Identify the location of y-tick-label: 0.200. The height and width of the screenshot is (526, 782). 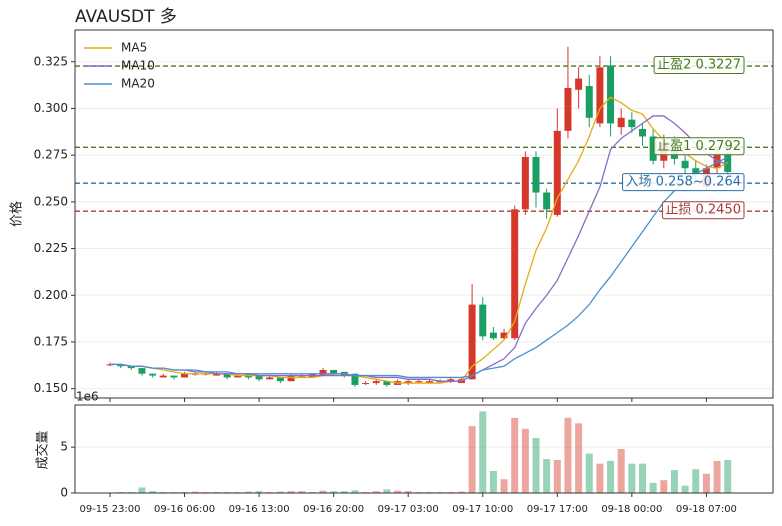
(51, 295).